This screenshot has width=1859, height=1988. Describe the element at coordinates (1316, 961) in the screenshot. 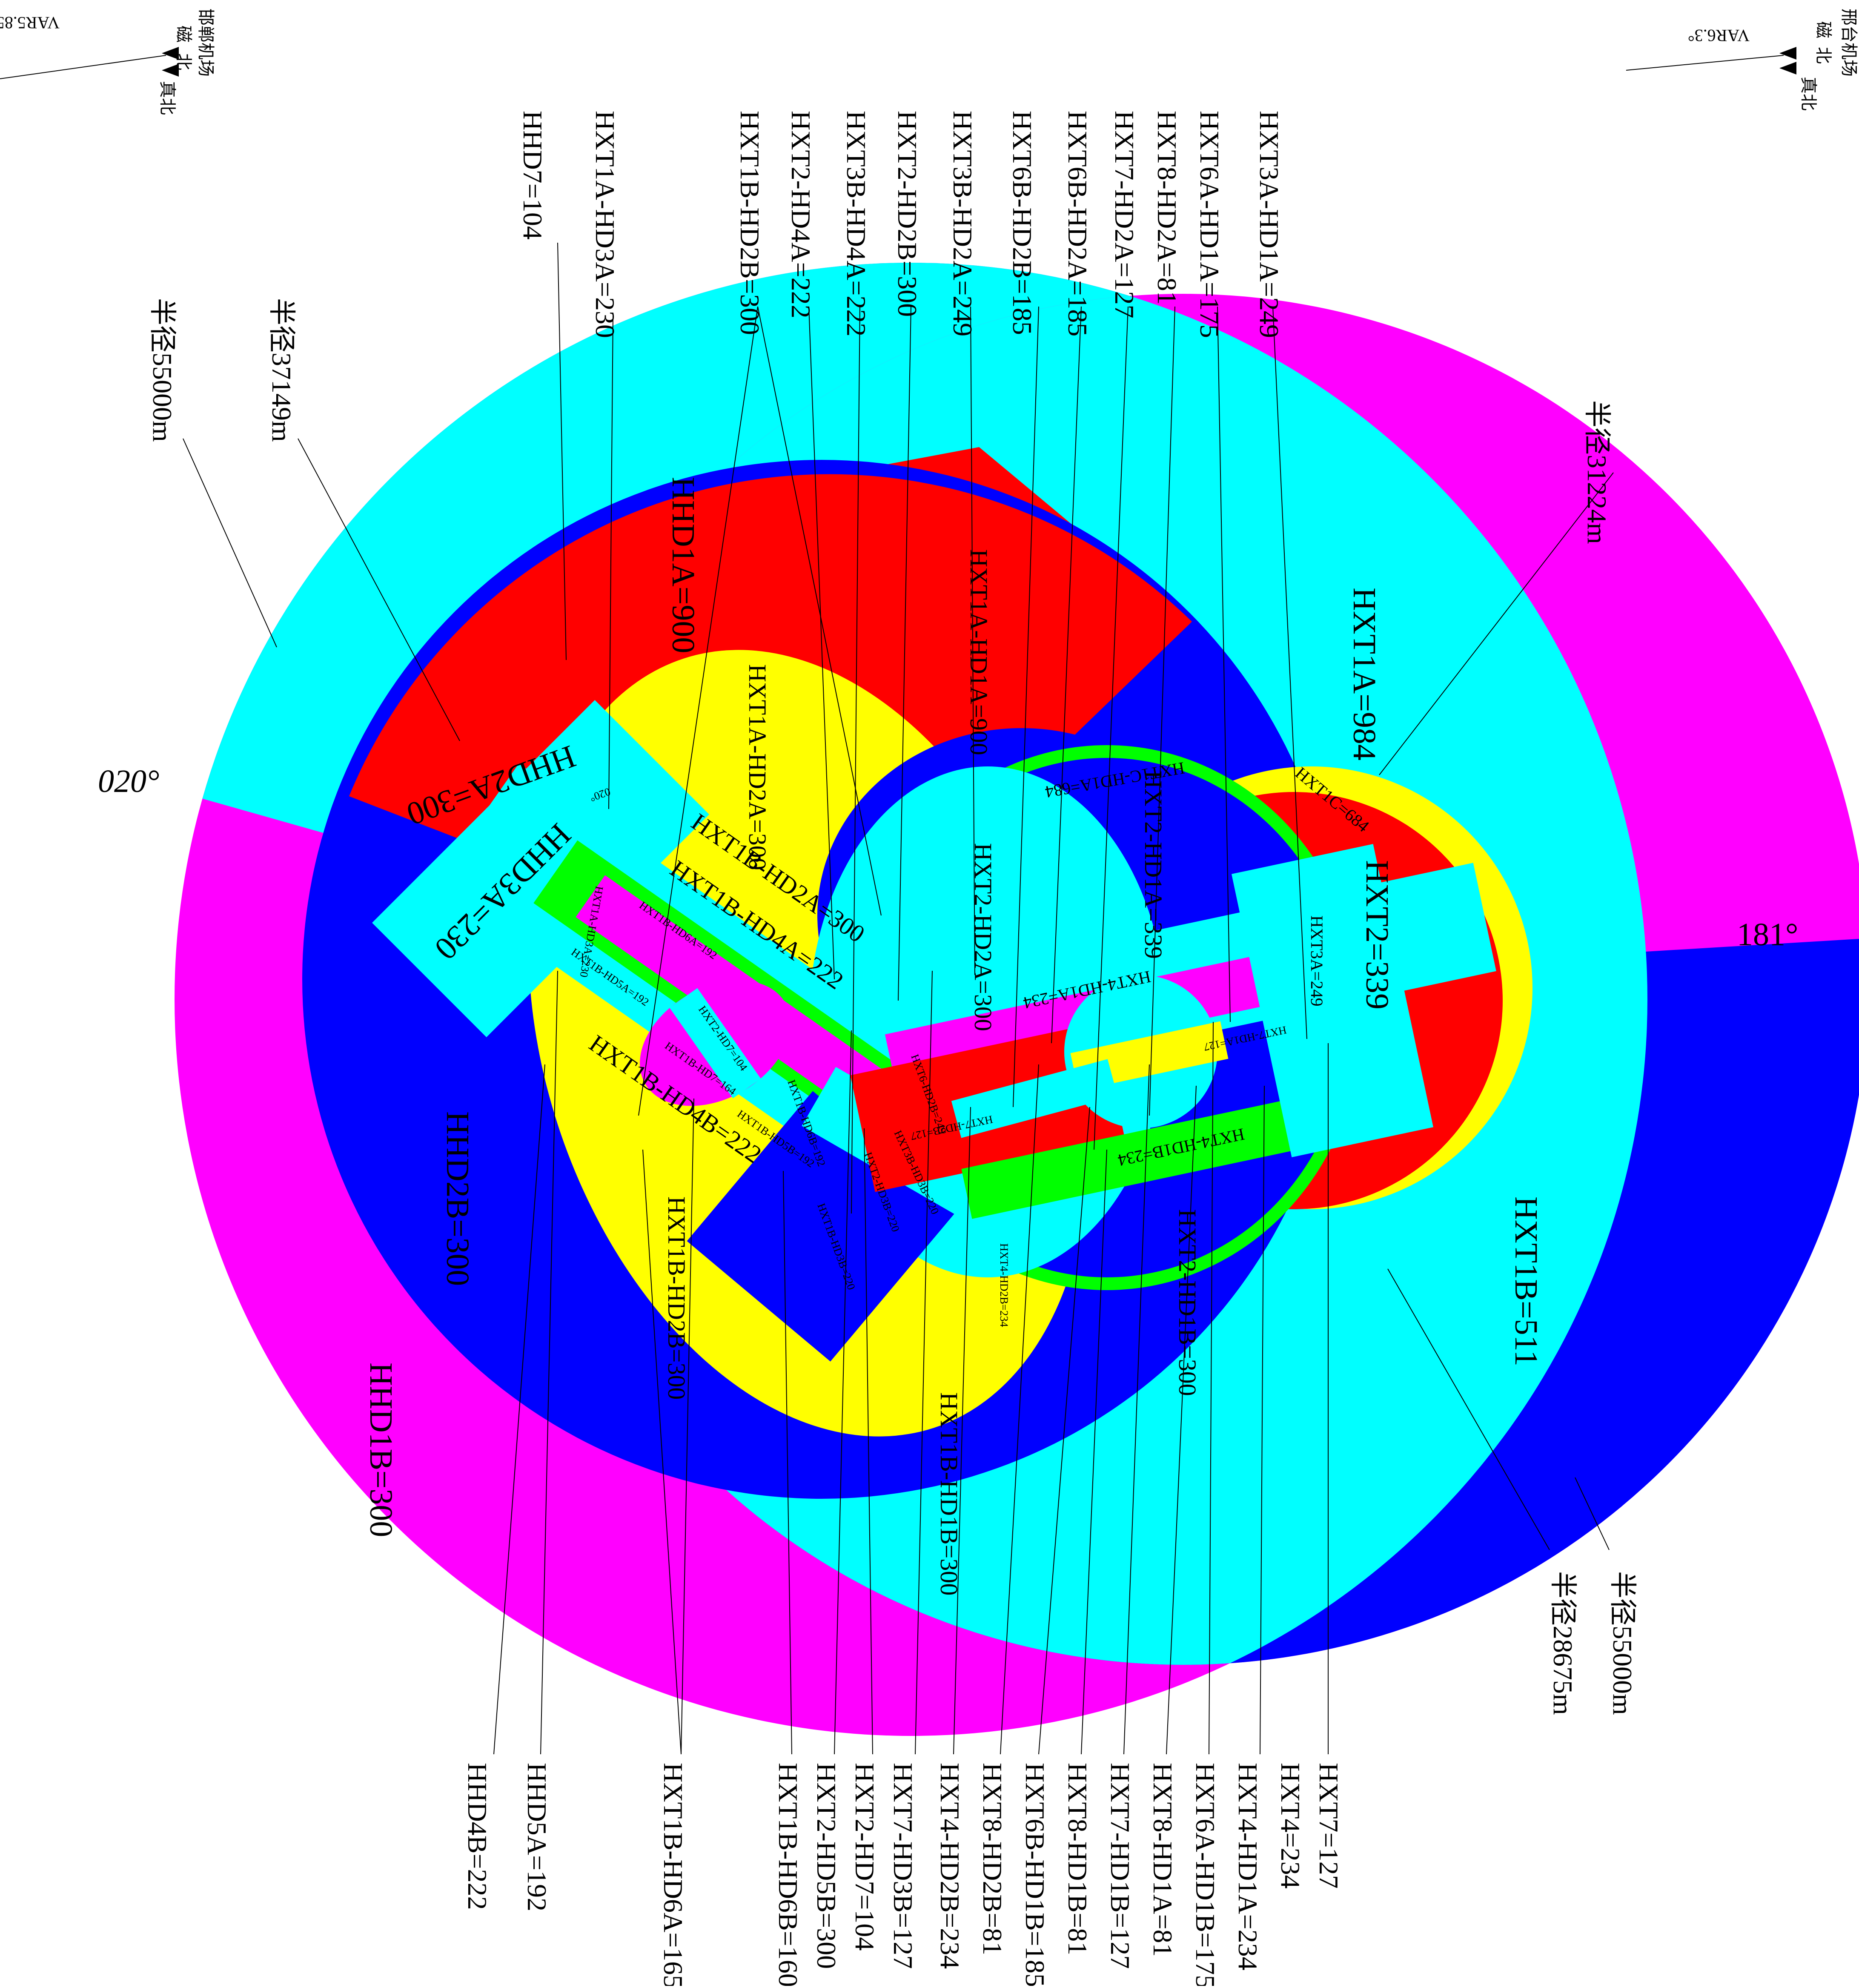

I see `label-xt3a: HXT3A=249` at that location.